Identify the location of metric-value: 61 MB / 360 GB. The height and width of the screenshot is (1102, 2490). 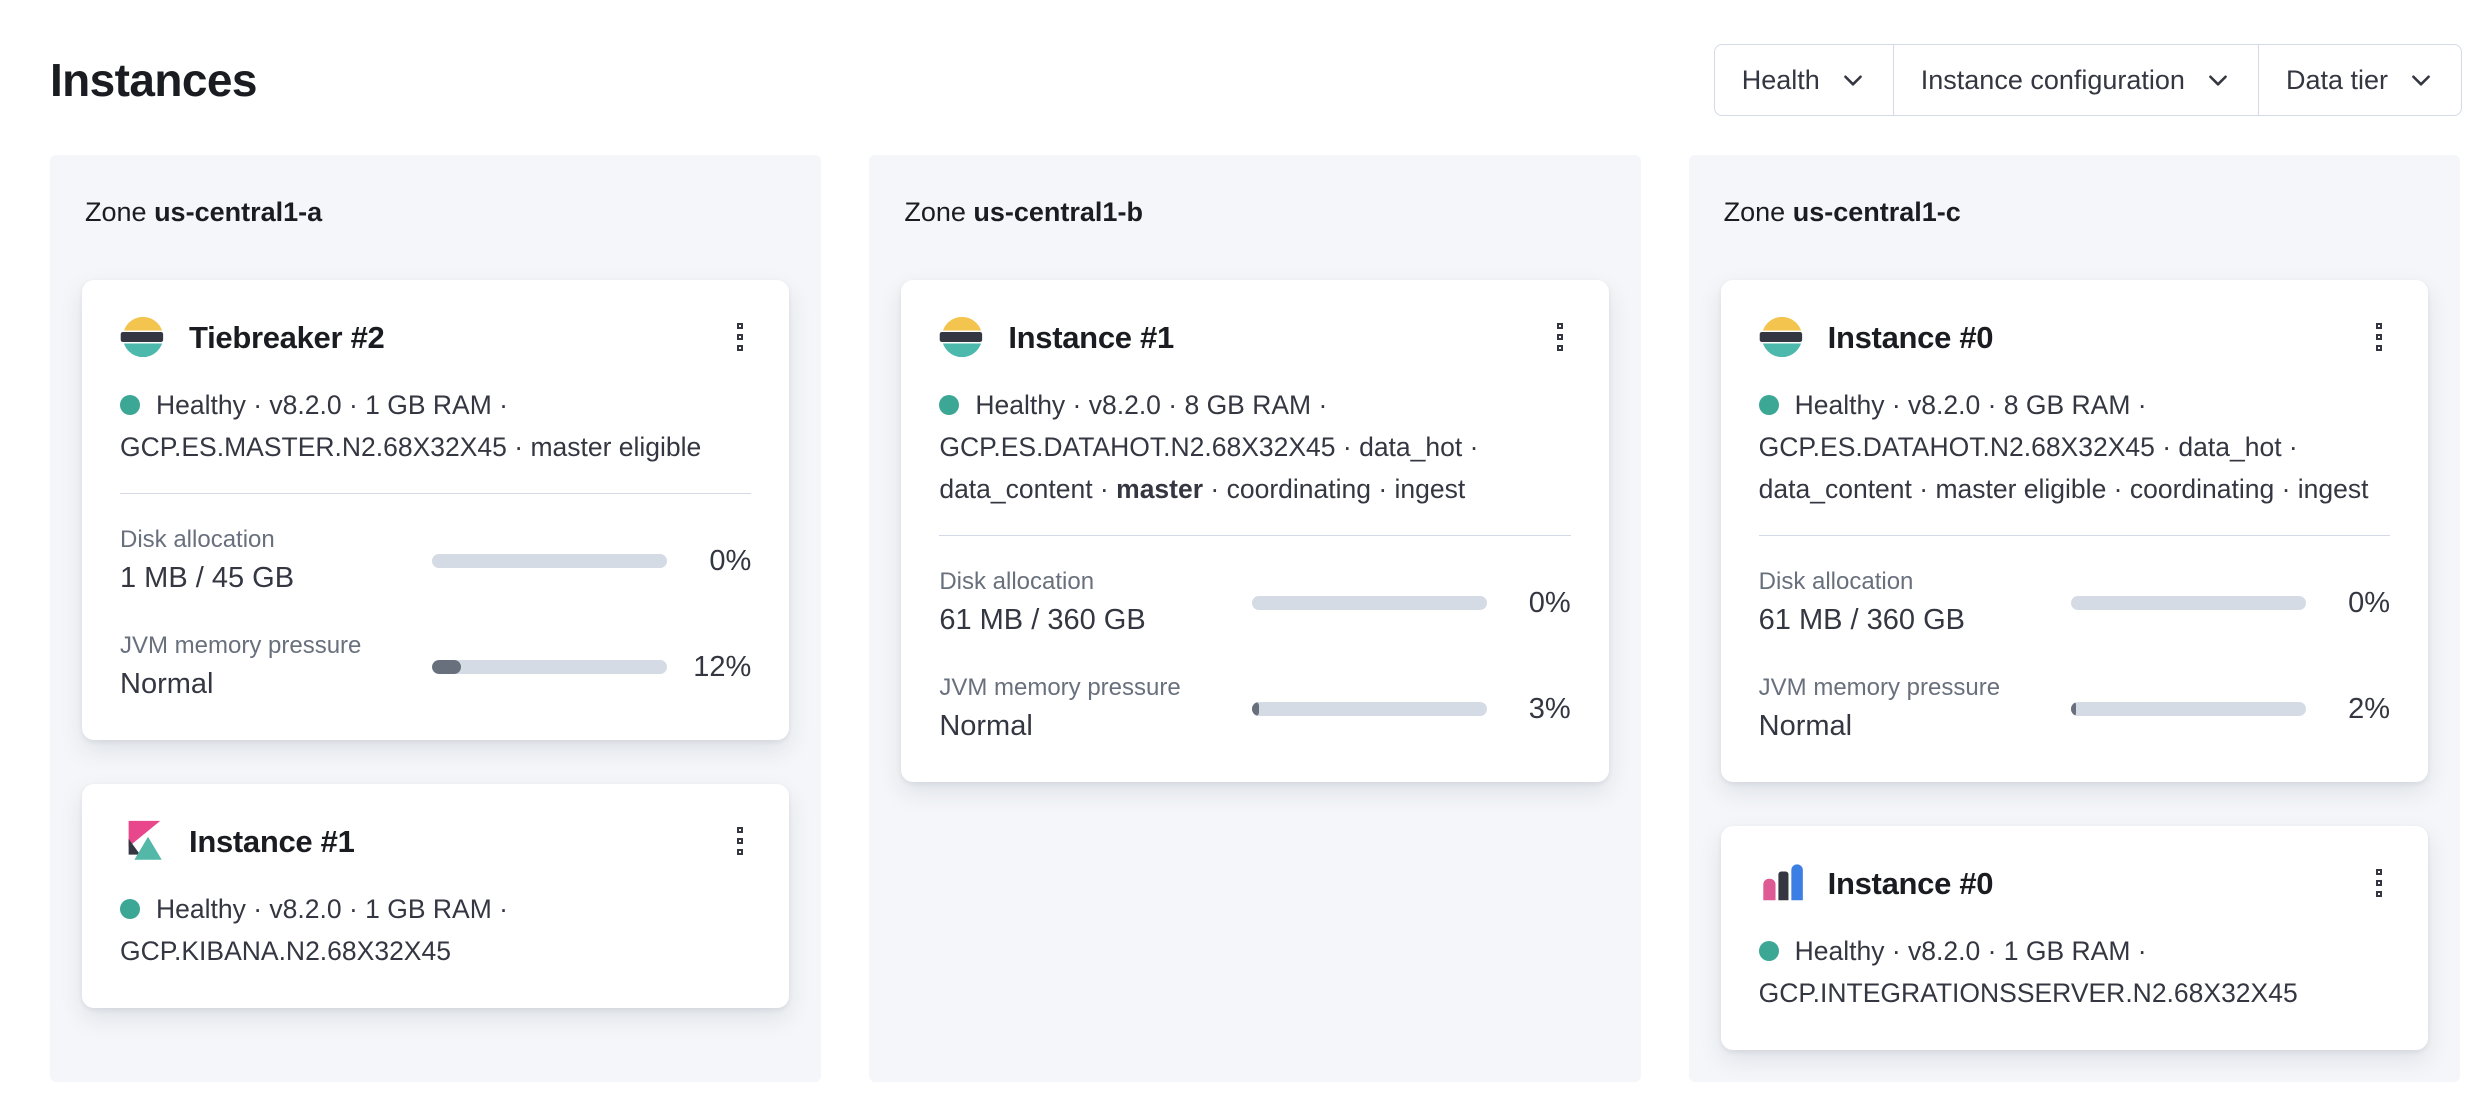
(1042, 620).